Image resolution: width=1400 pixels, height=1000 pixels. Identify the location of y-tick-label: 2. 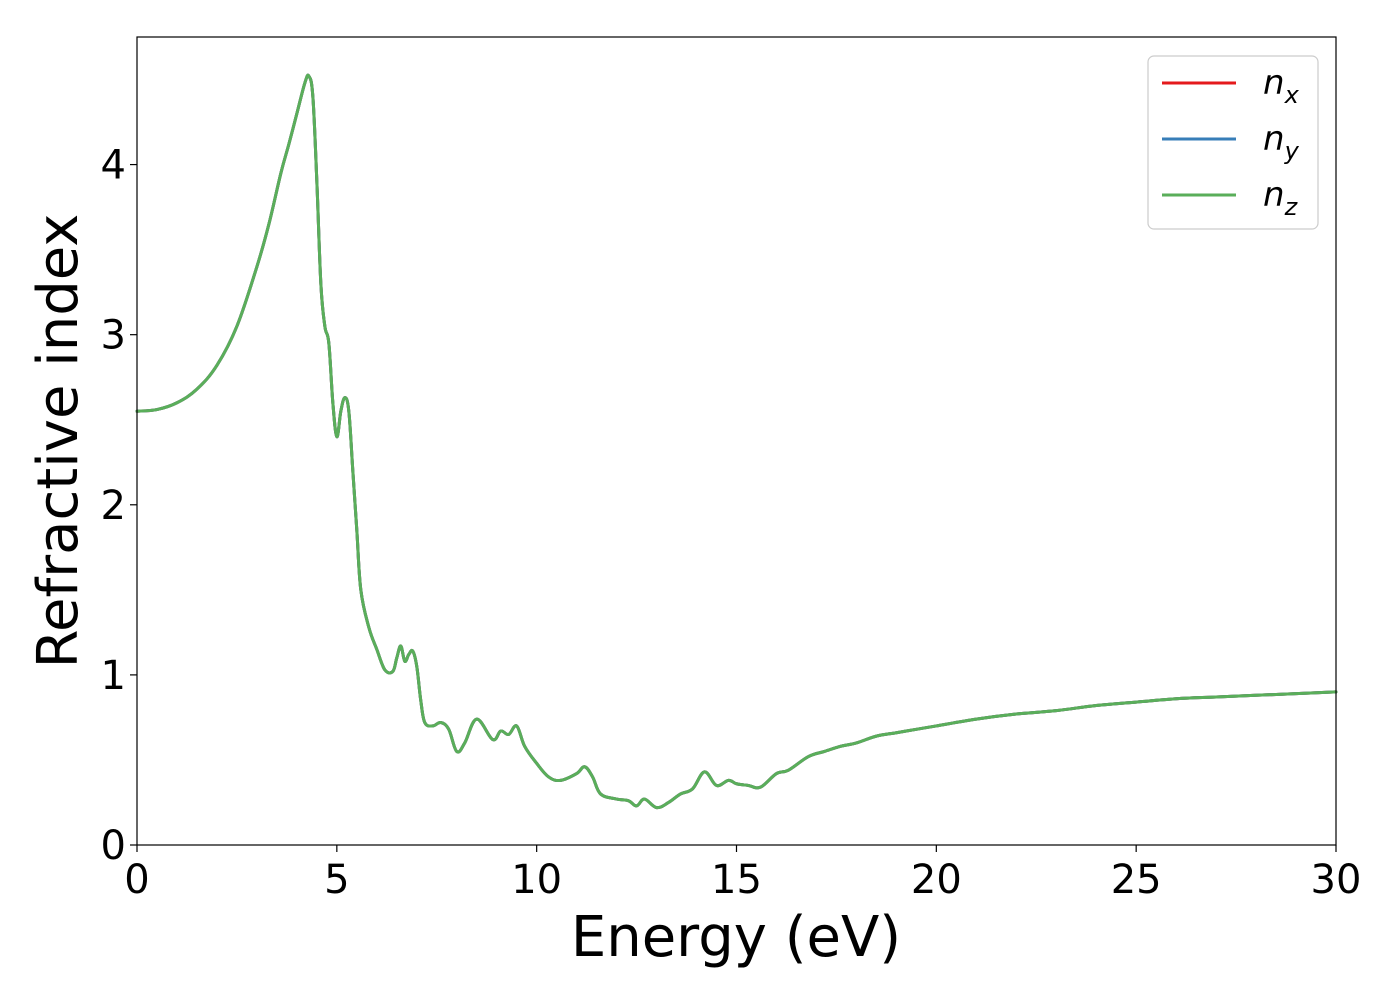
(113, 506).